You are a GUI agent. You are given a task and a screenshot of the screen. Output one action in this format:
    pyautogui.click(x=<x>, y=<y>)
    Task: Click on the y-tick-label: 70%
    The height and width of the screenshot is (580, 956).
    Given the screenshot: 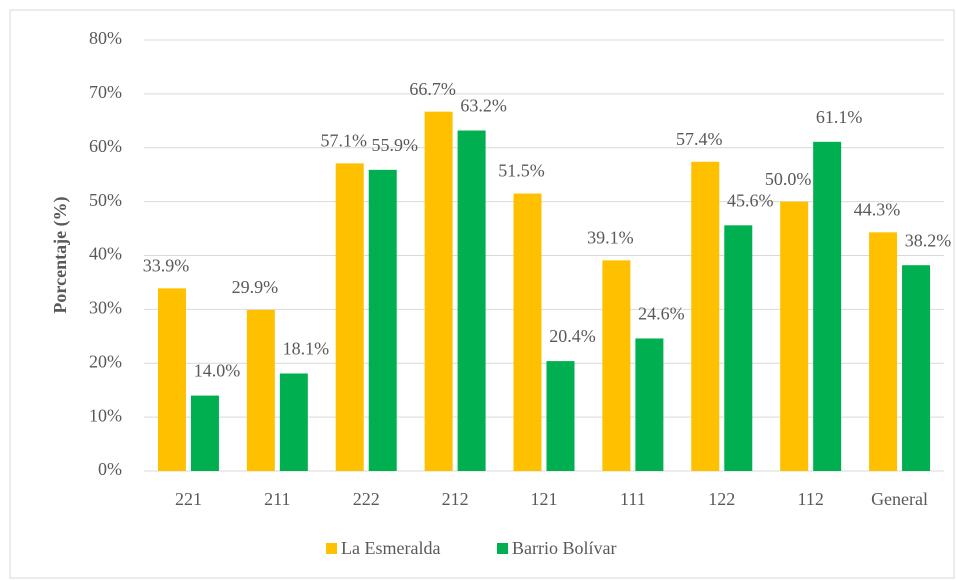 What is the action you would take?
    pyautogui.click(x=105, y=92)
    